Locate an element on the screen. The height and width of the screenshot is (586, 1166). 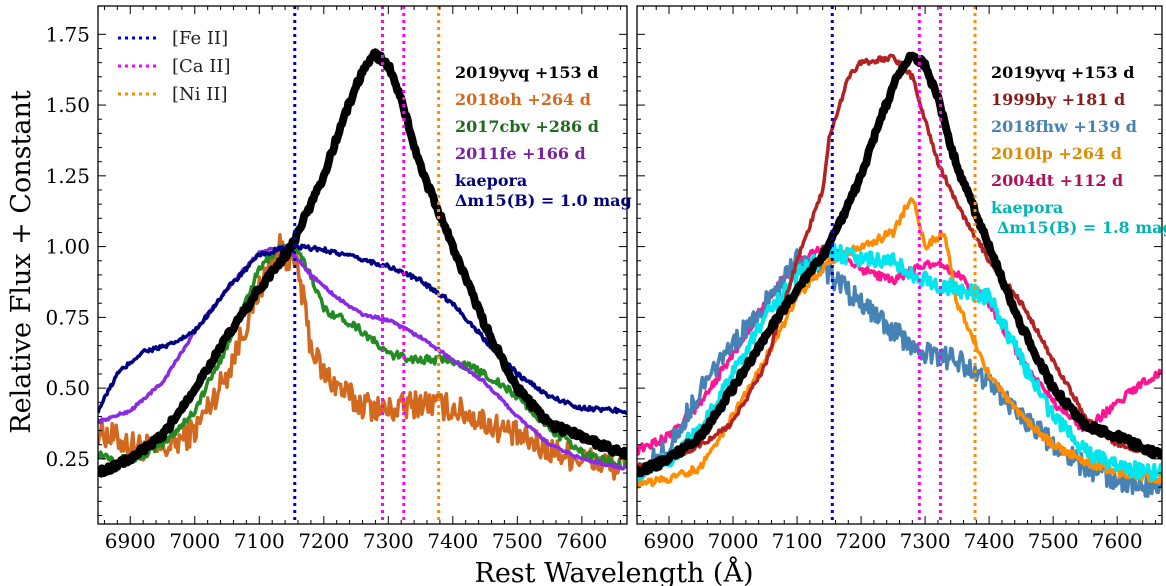
annotation-label: 1999by +181 d is located at coordinates (1058, 99).